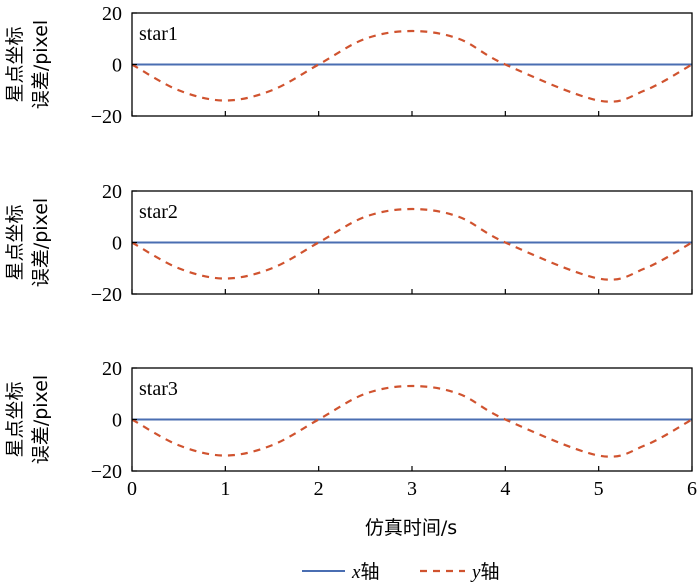 The width and height of the screenshot is (700, 588). Describe the element at coordinates (158, 34) in the screenshot. I see `panel-label: star1` at that location.